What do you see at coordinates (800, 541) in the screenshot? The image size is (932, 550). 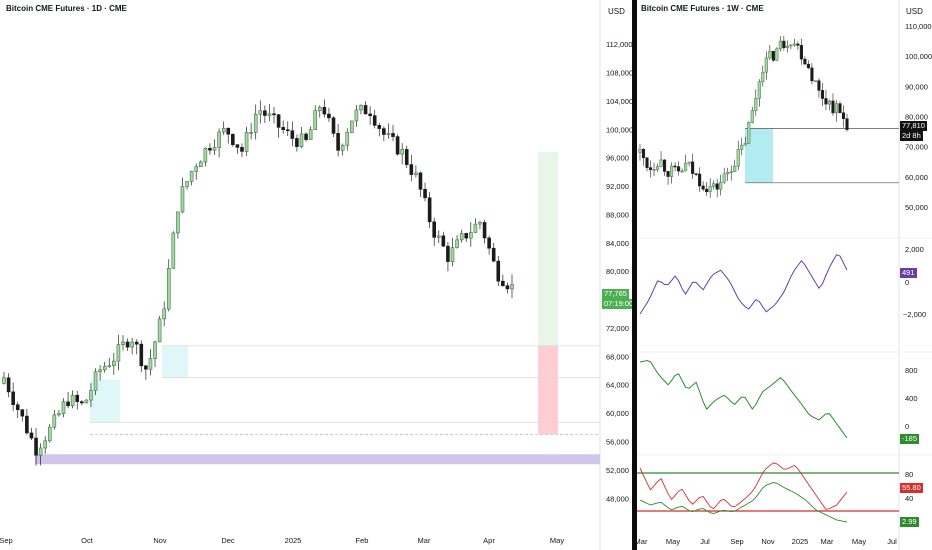 I see `right-x-tick-label: 2025` at bounding box center [800, 541].